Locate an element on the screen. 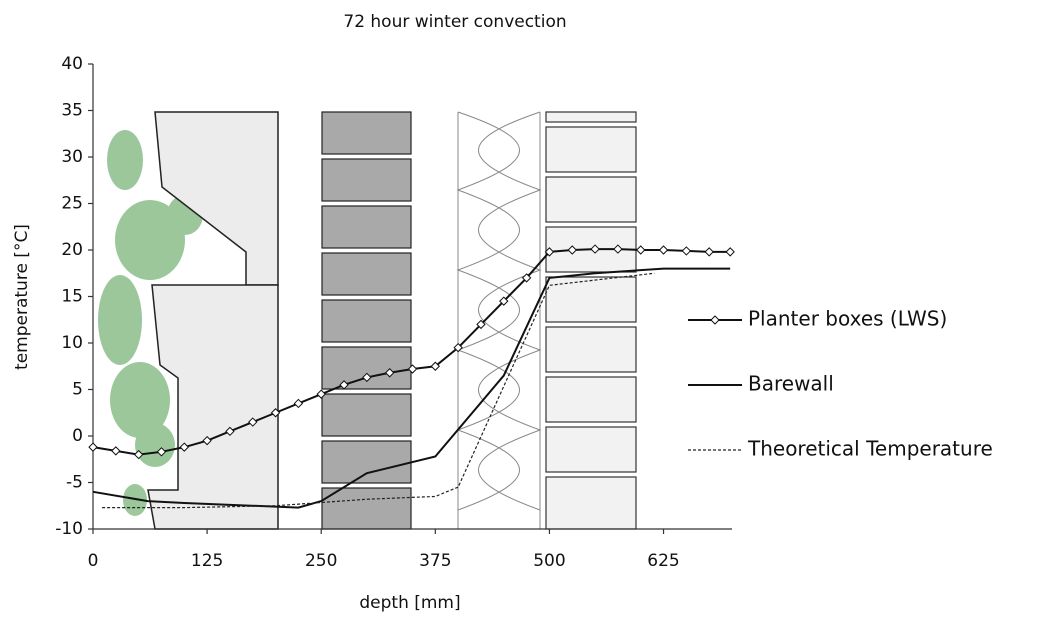 The height and width of the screenshot is (617, 1045). legend-label: Theoretical Temperature is located at coordinates (870, 449).